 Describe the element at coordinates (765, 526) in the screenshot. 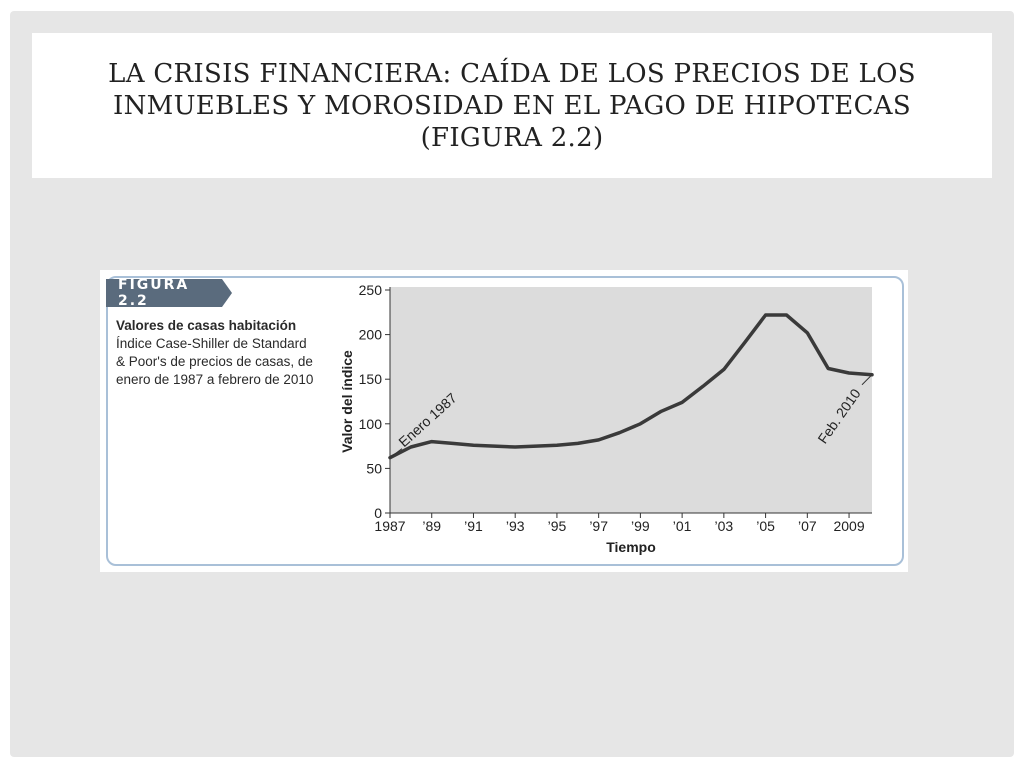

I see `x-tick-label: ’05` at that location.